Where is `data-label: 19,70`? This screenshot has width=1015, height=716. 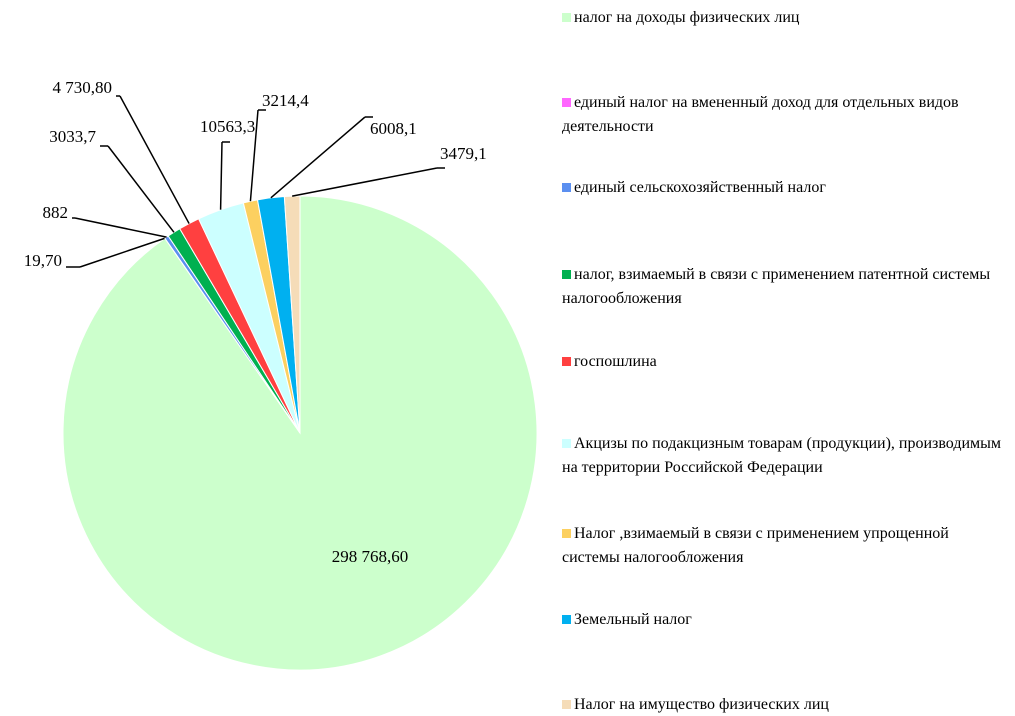
data-label: 19,70 is located at coordinates (43, 260).